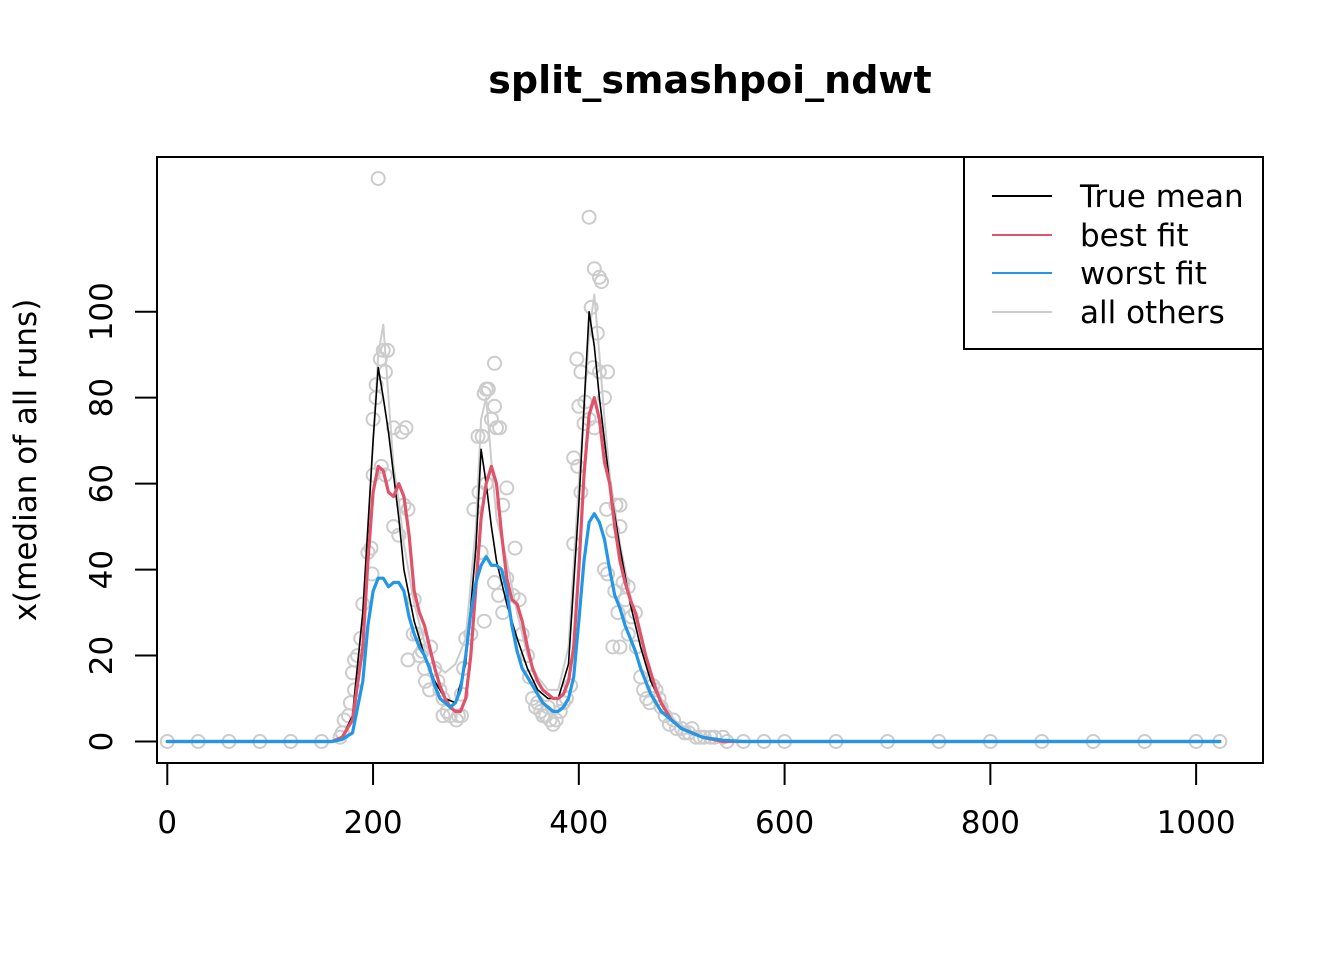 The width and height of the screenshot is (1344, 960). Describe the element at coordinates (121, 517) in the screenshot. I see `y-axis: 0 20 40 60 80 100` at that location.